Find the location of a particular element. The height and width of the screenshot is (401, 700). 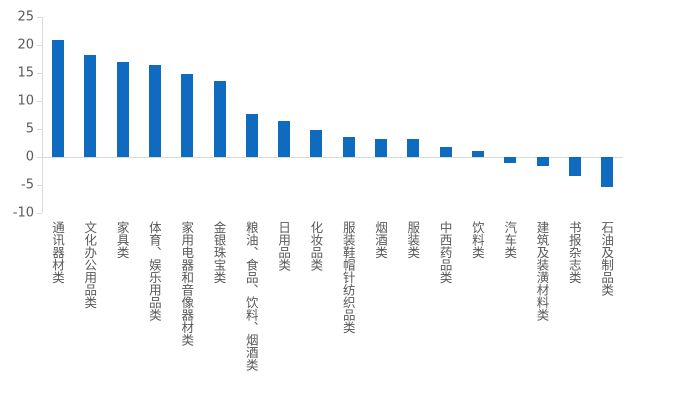

x-category-label: 家具类 is located at coordinates (122, 240).